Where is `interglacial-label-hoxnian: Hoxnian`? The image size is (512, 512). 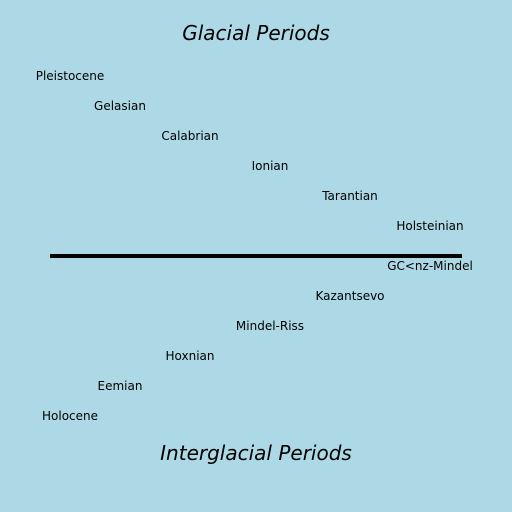 interglacial-label-hoxnian: Hoxnian is located at coordinates (190, 356).